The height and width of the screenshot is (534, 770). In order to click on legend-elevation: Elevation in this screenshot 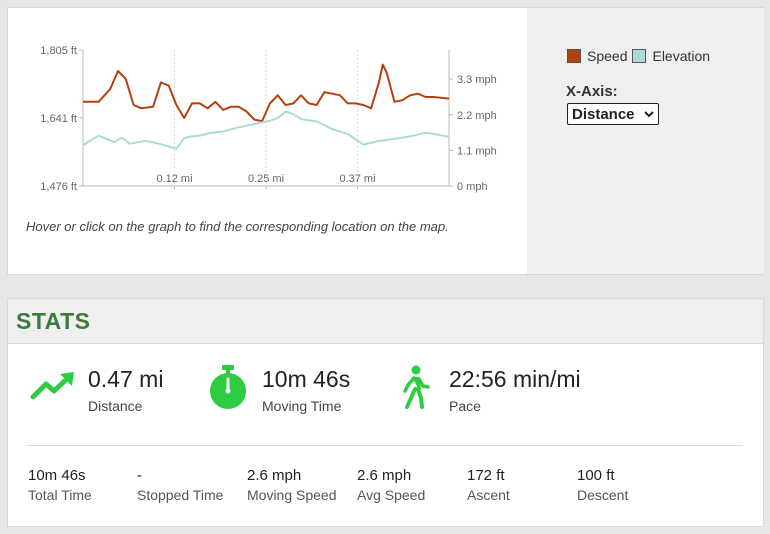, I will do `click(681, 56)`.